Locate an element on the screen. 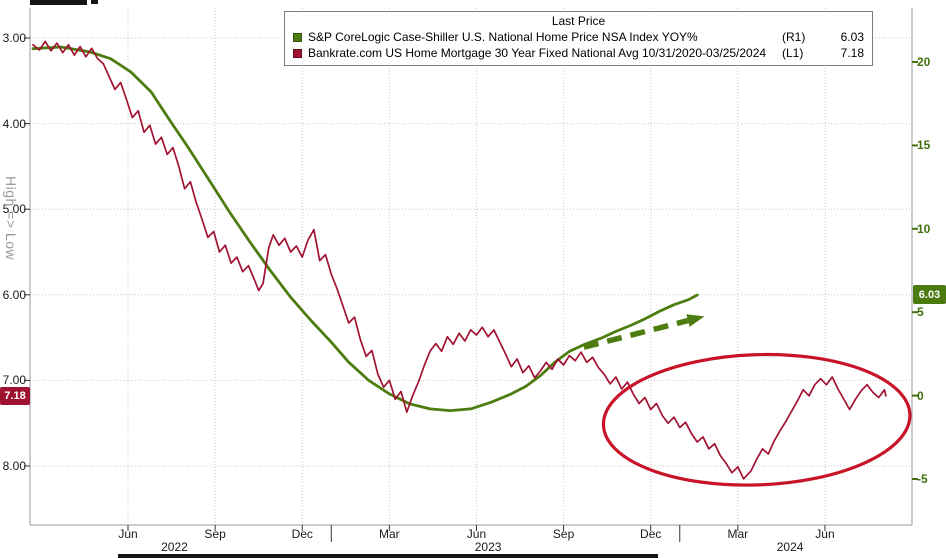 This screenshot has width=946, height=558. caseshiller-last-price: 6.03 is located at coordinates (852, 37).